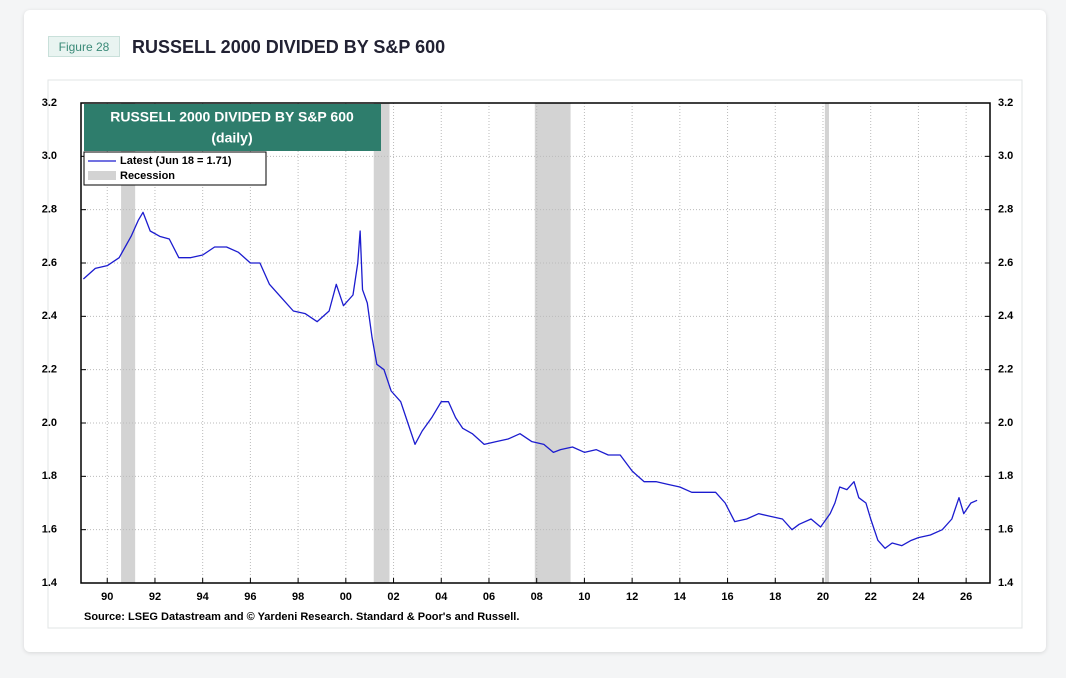  What do you see at coordinates (232, 117) in the screenshot?
I see `chart-title: RUSSELL 2000 DIVIDED BY S&P 600` at bounding box center [232, 117].